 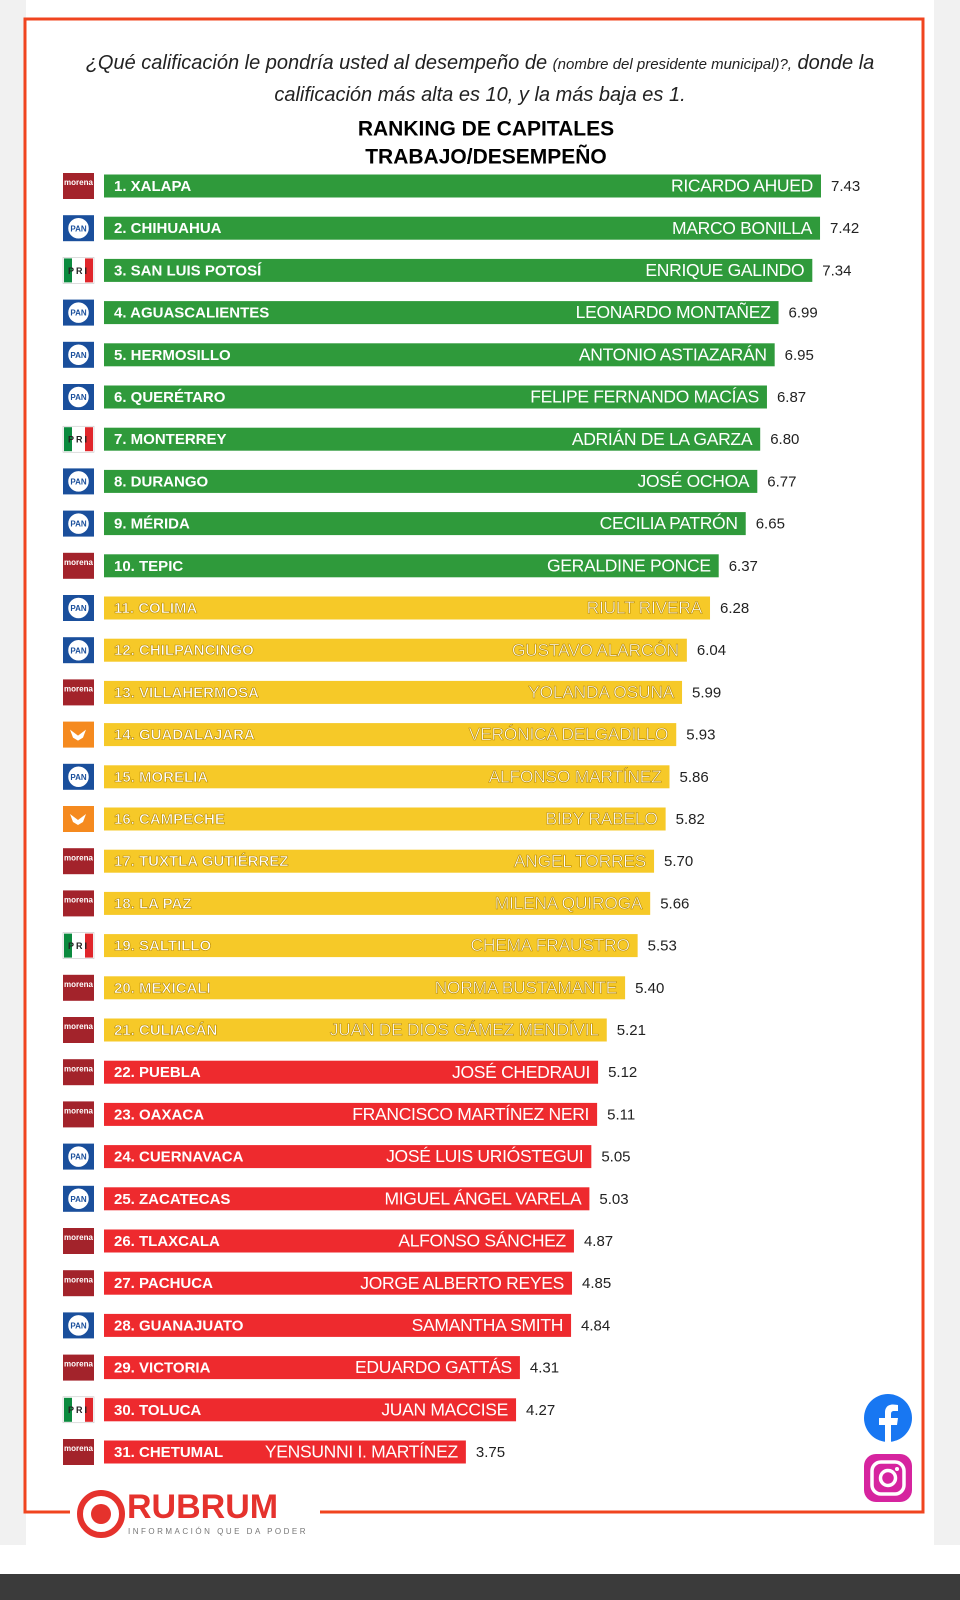 I want to click on value-label: 5.82, so click(x=690, y=819).